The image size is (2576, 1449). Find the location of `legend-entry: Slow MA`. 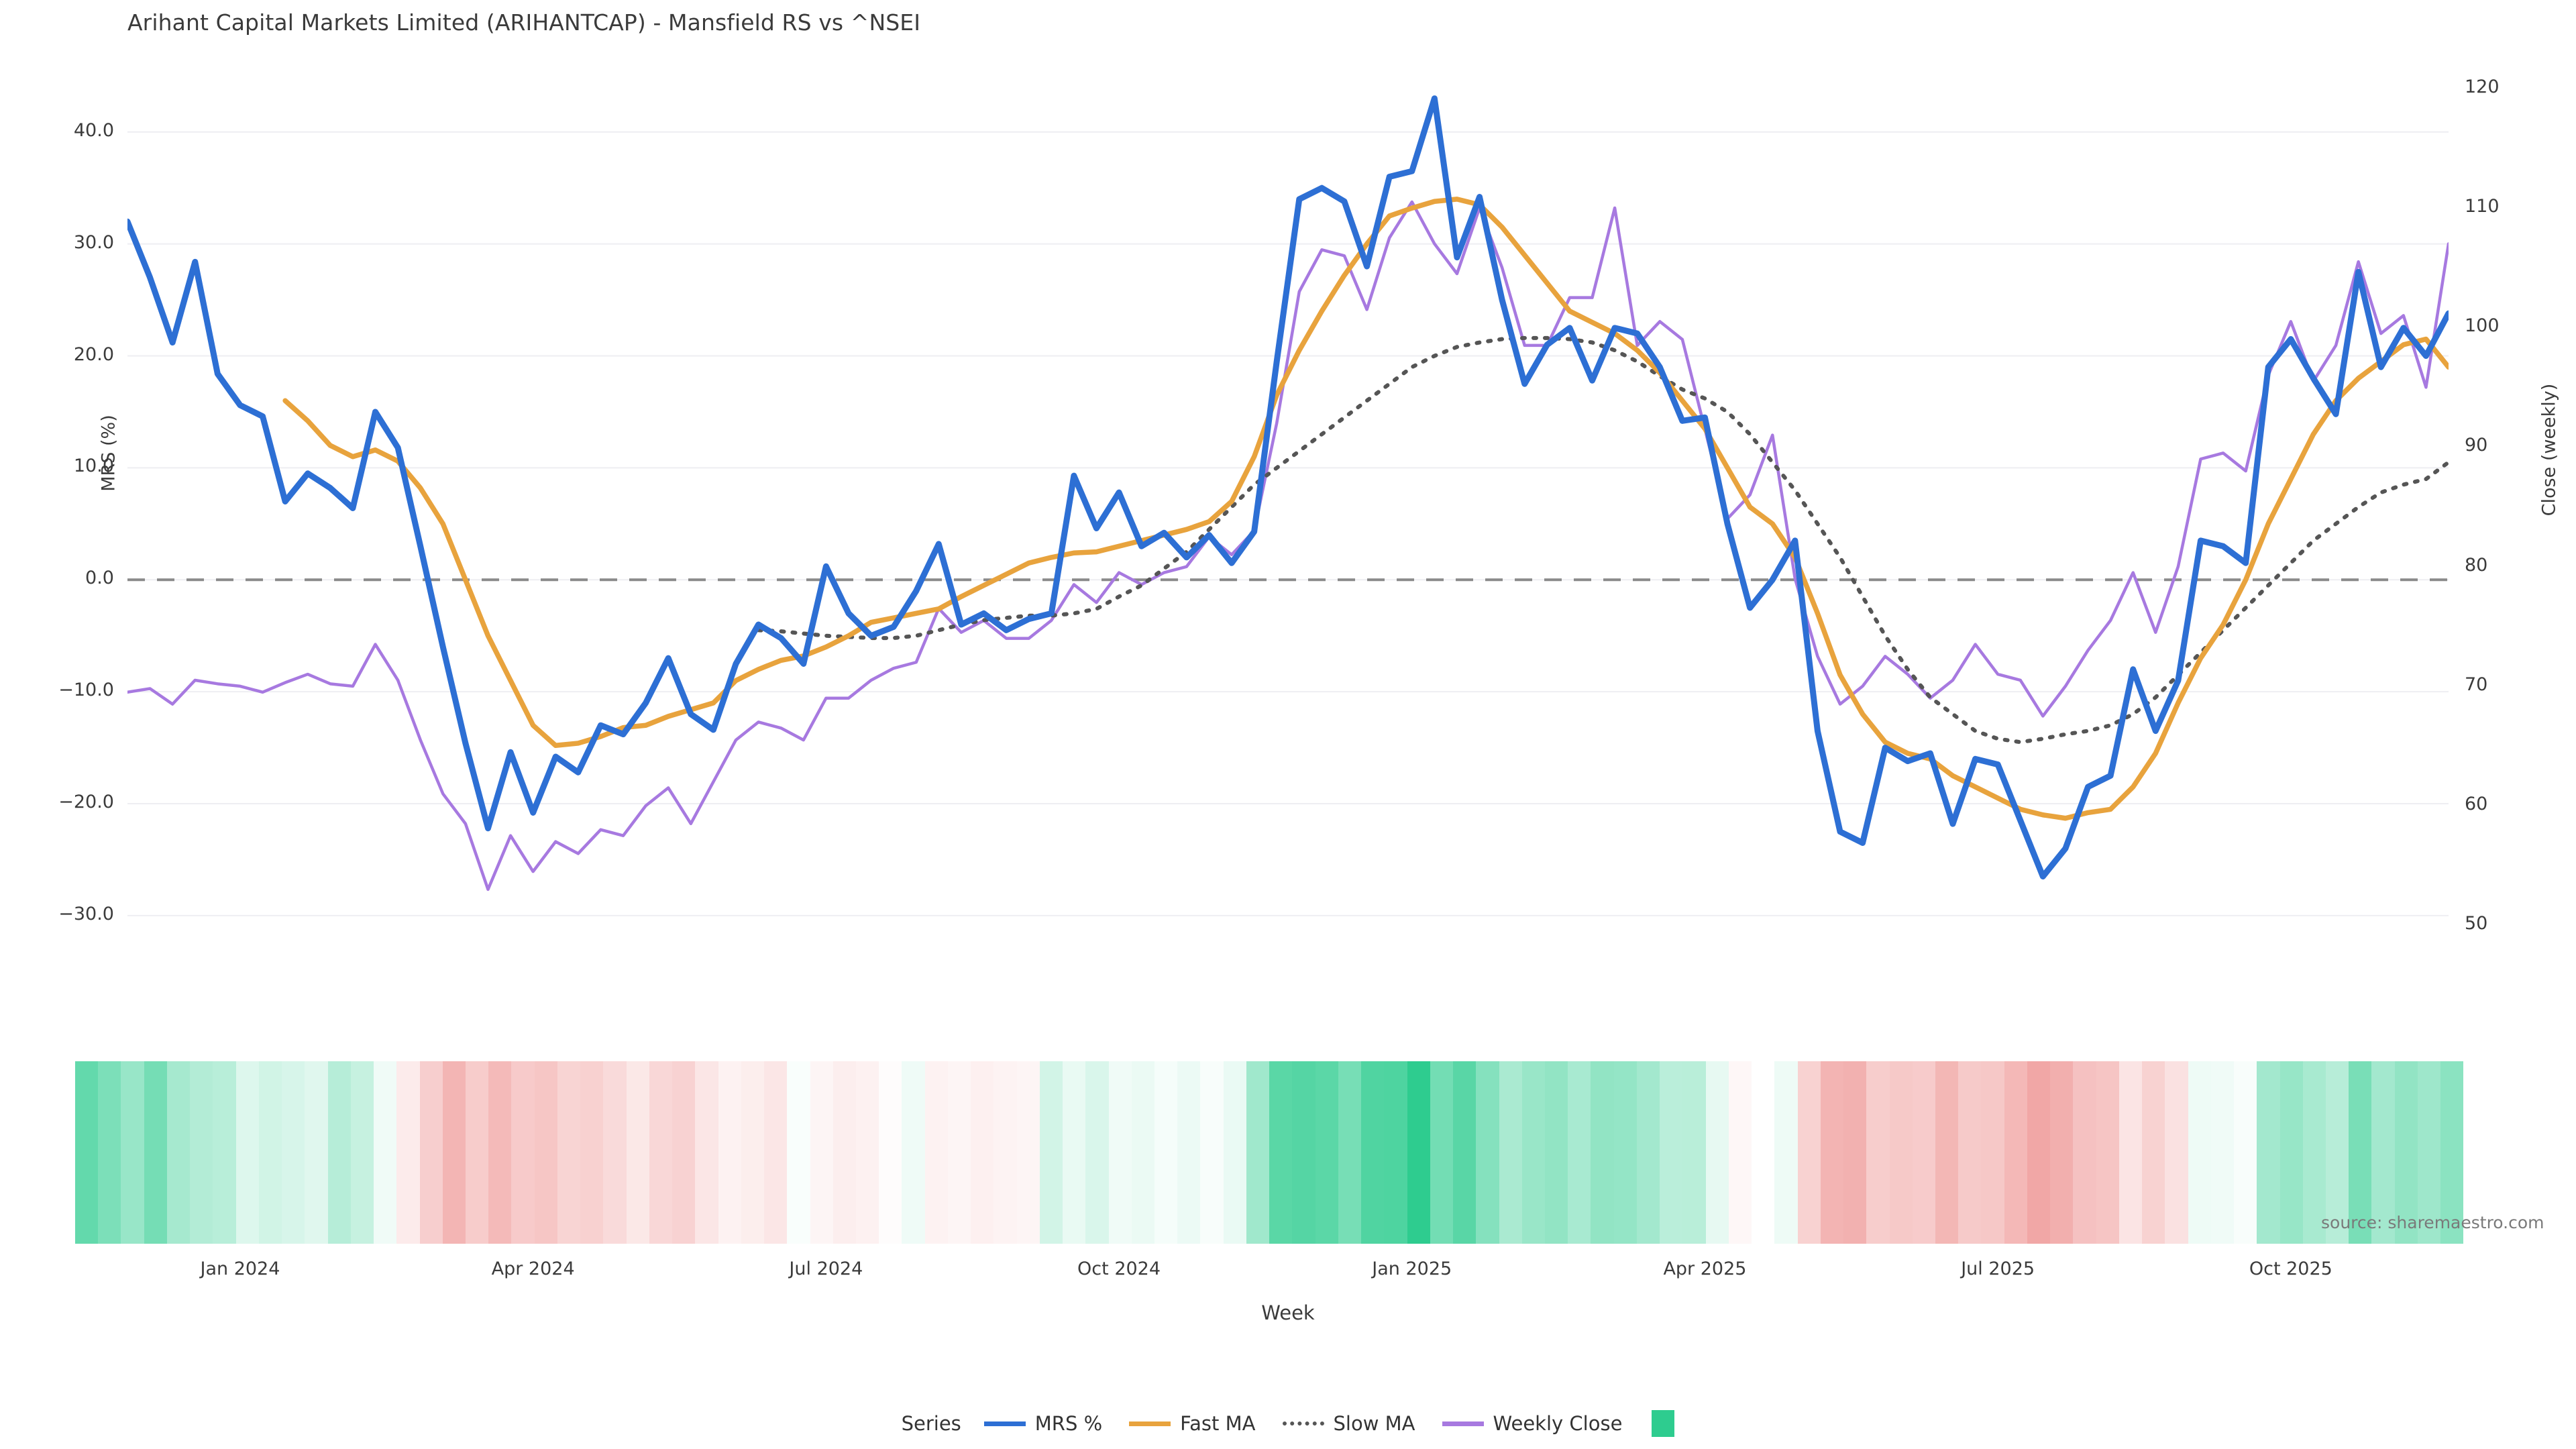

legend-entry: Slow MA is located at coordinates (1348, 1423).